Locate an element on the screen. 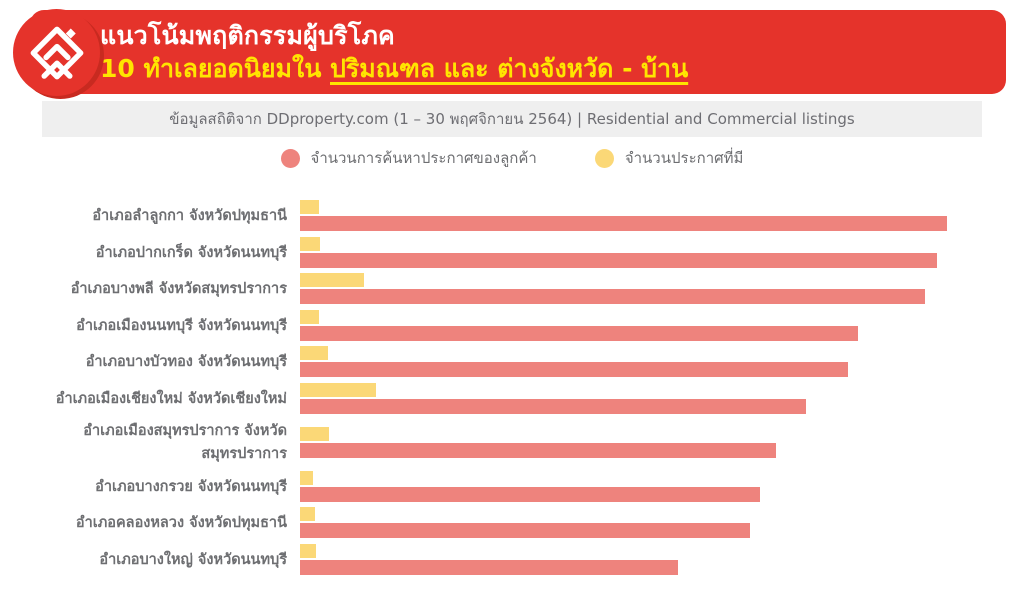  legend-label: จำนวนการค้นหาประกาศของลูกค้า is located at coordinates (423, 158).